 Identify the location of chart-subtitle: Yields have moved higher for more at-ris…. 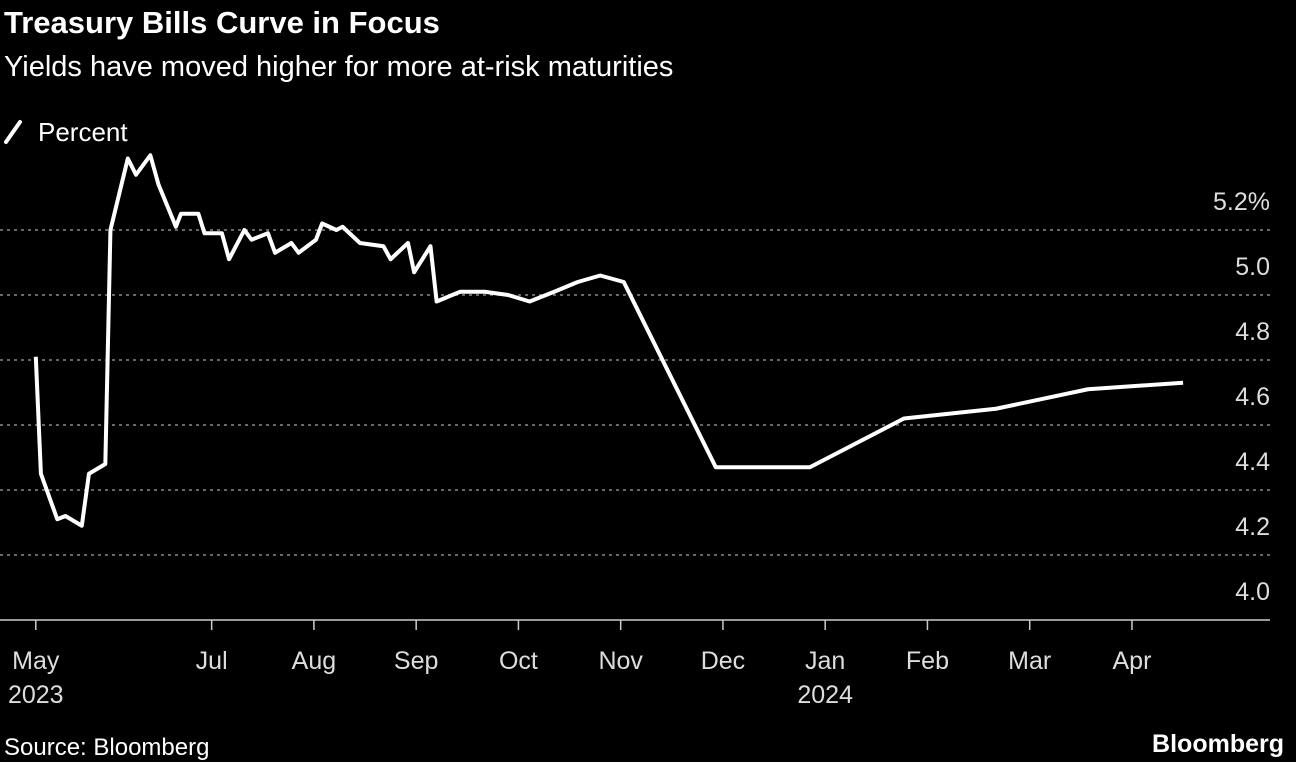
(338, 67).